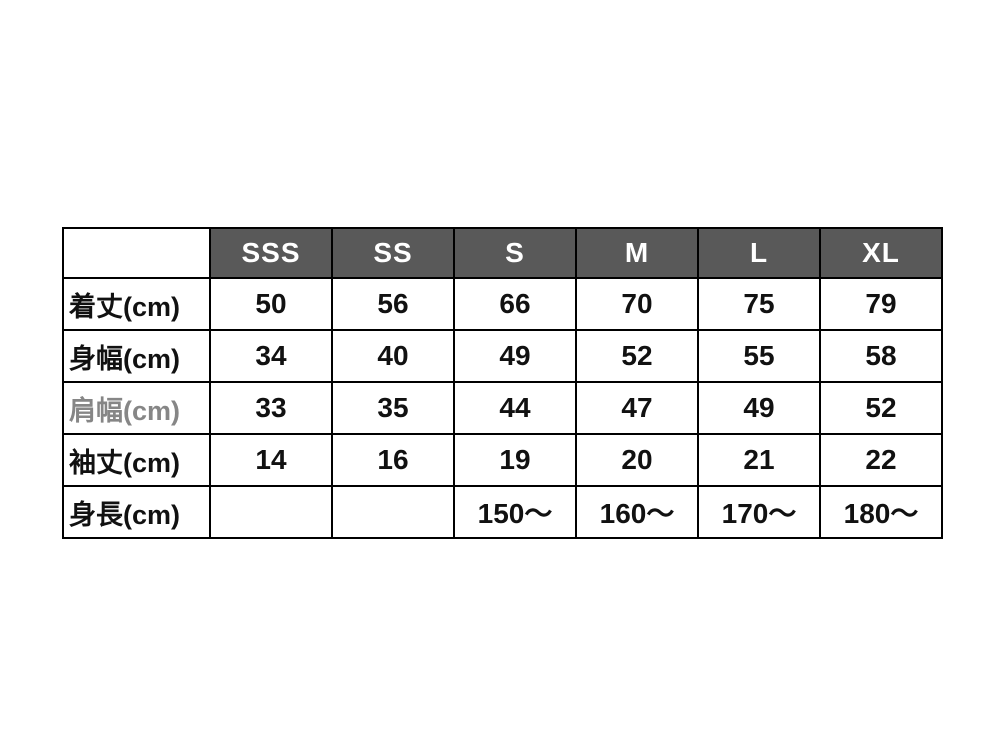 The image size is (1000, 753). I want to click on table-row-sleeve-length: 袖丈(cm) 14 16 19 20 21 22, so click(502, 460).